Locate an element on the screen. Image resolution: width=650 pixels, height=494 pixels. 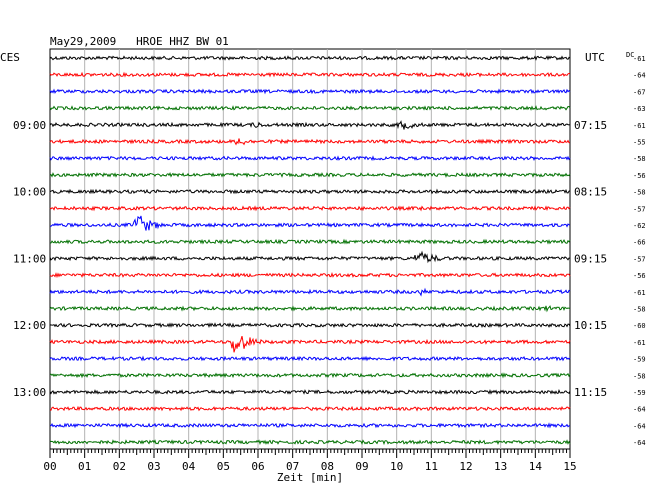
dc-offset-label: -66 is located at coordinates (639, 243).